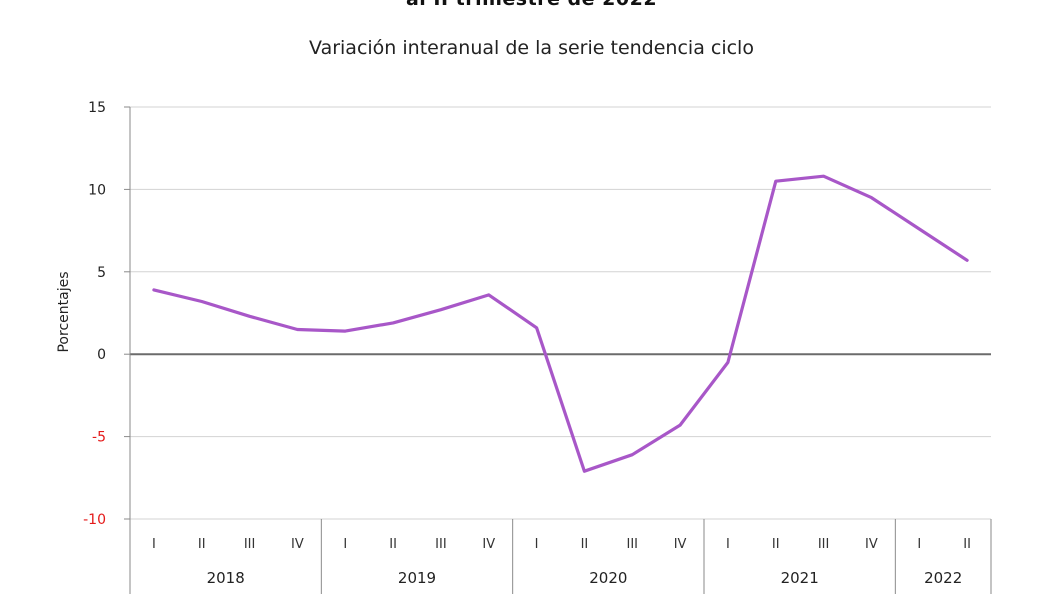  Describe the element at coordinates (99, 438) in the screenshot. I see `y-tick-label: -5` at that location.